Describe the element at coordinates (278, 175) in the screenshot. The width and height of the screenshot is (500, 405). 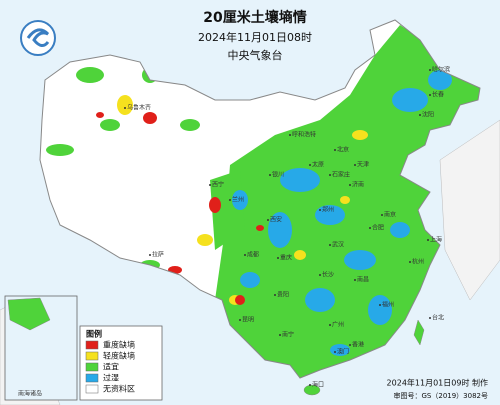
I see `city-label: 银川` at that location.